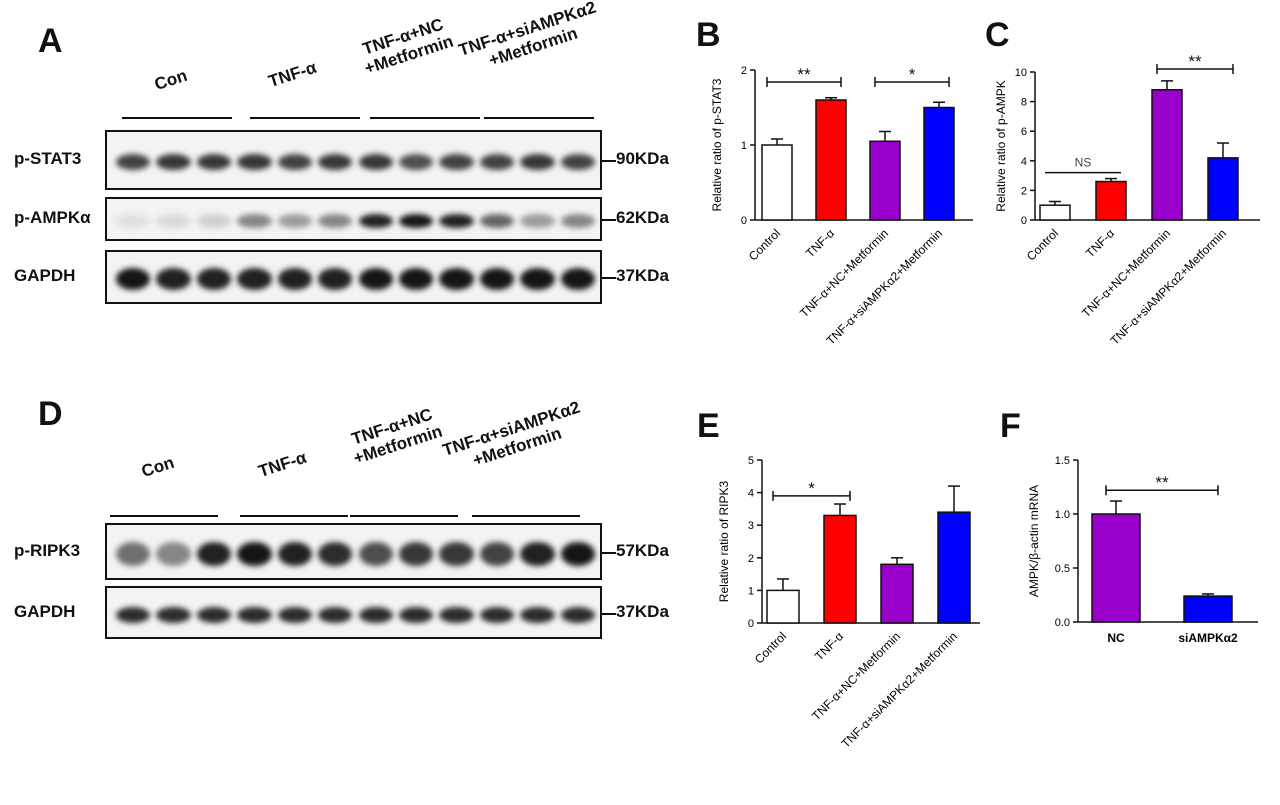  What do you see at coordinates (997, 35) in the screenshot?
I see `panel-letter-c: C` at bounding box center [997, 35].